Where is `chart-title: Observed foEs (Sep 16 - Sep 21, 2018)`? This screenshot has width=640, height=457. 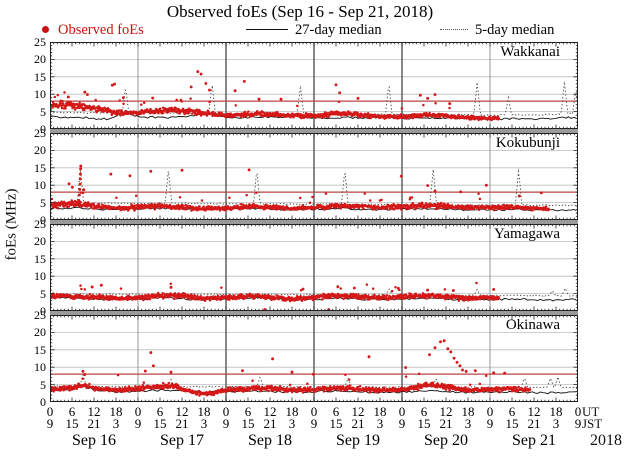
chart-title: Observed foEs (Sep 16 - Sep 21, 2018) is located at coordinates (300, 11).